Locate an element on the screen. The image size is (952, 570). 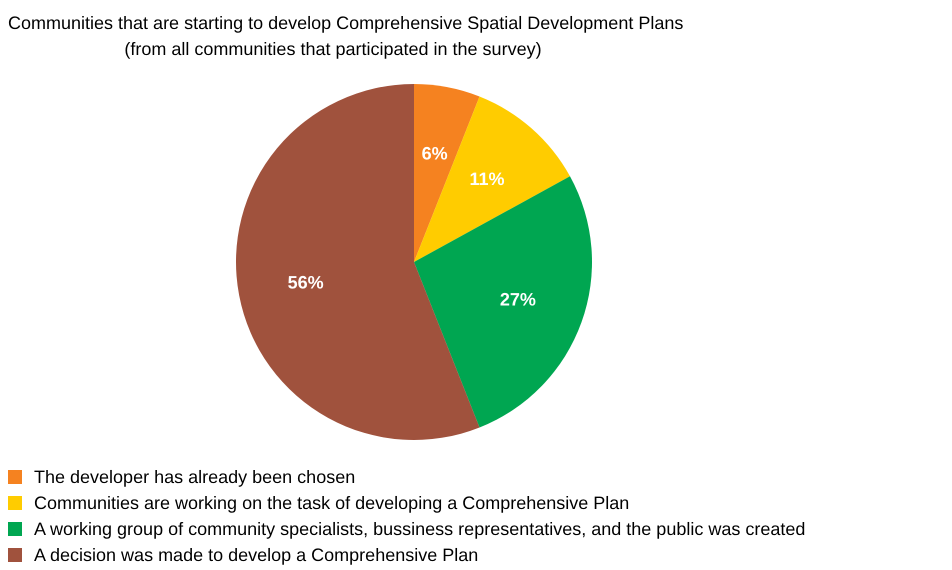
data-label: 56% is located at coordinates (306, 282).